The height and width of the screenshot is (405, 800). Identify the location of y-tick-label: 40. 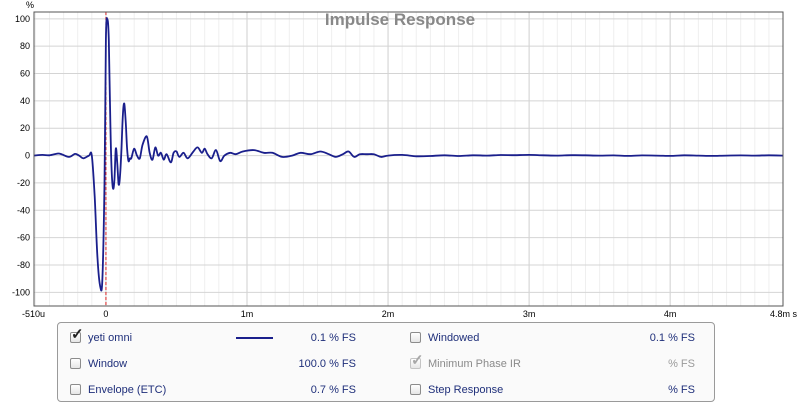
(25, 101).